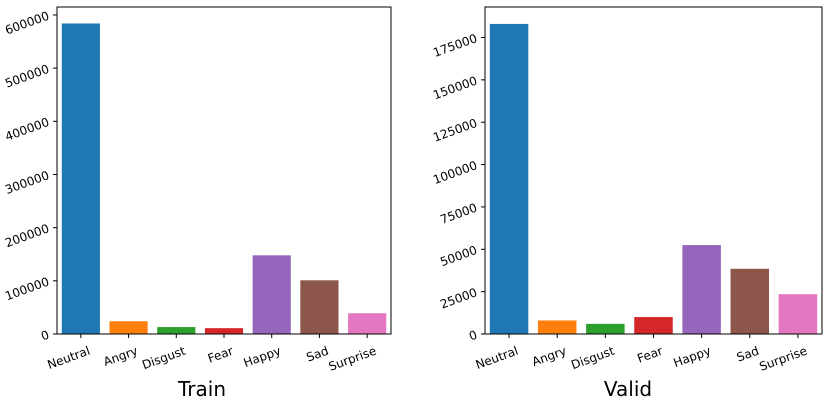 This screenshot has width=826, height=406. I want to click on valid-bar-sad, so click(750, 301).